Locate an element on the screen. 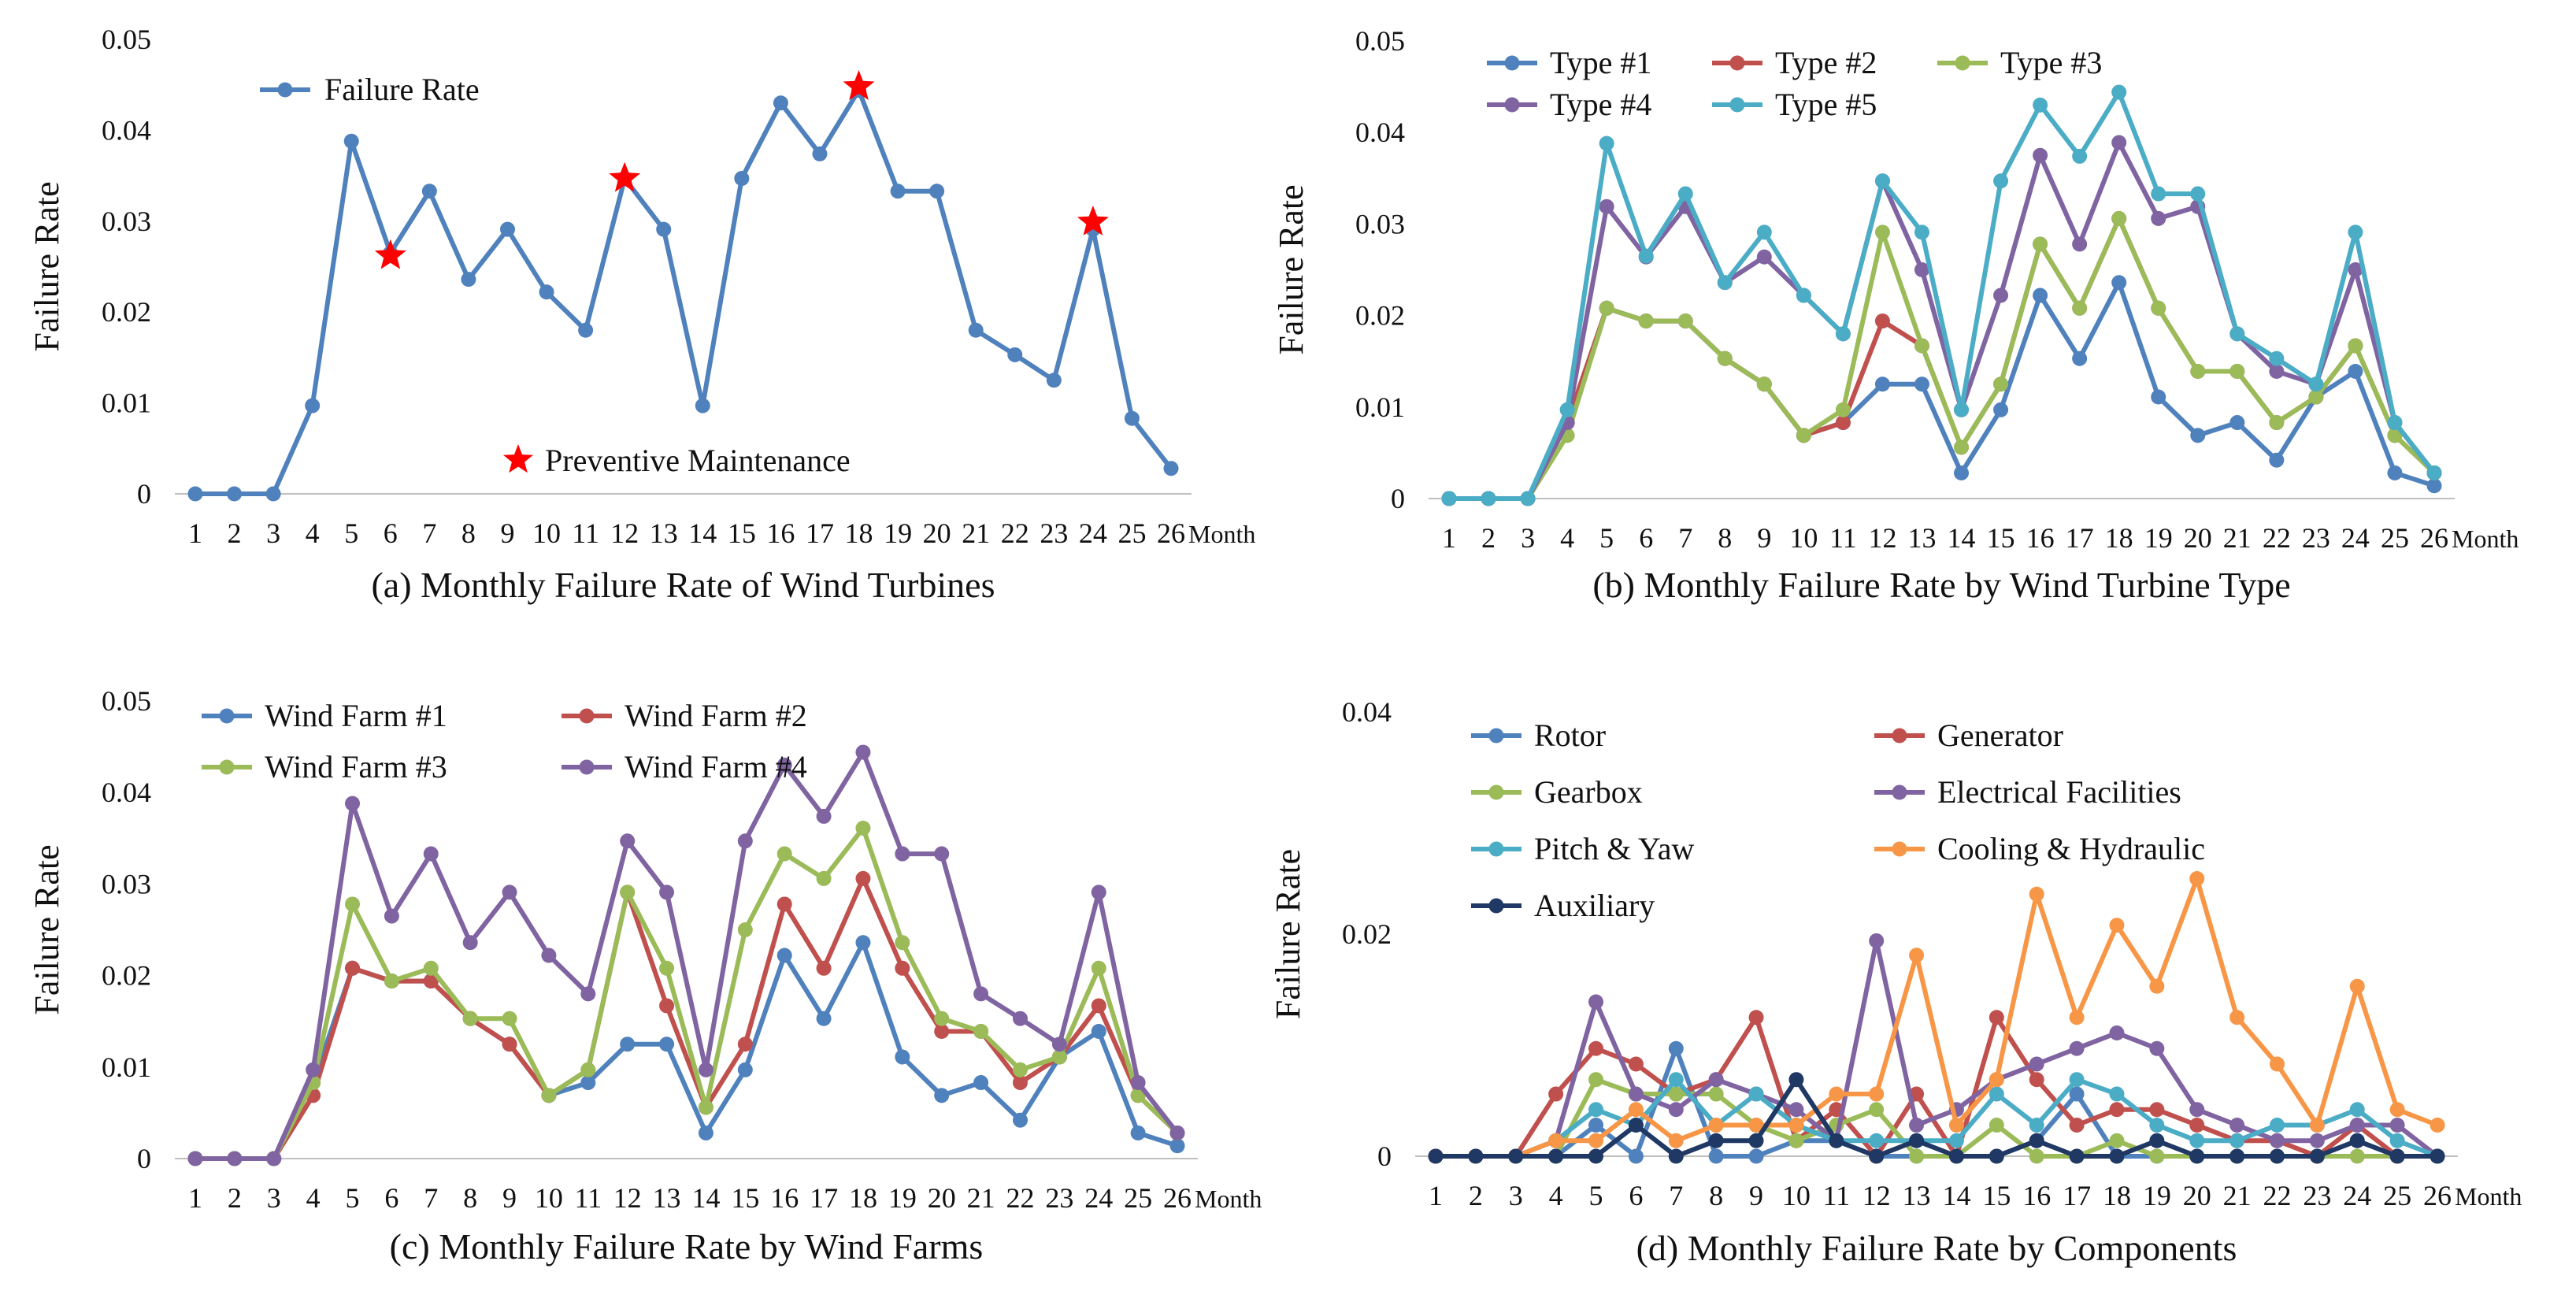 This screenshot has height=1298, width=2576. x-tick-label: 12 is located at coordinates (627, 1198).